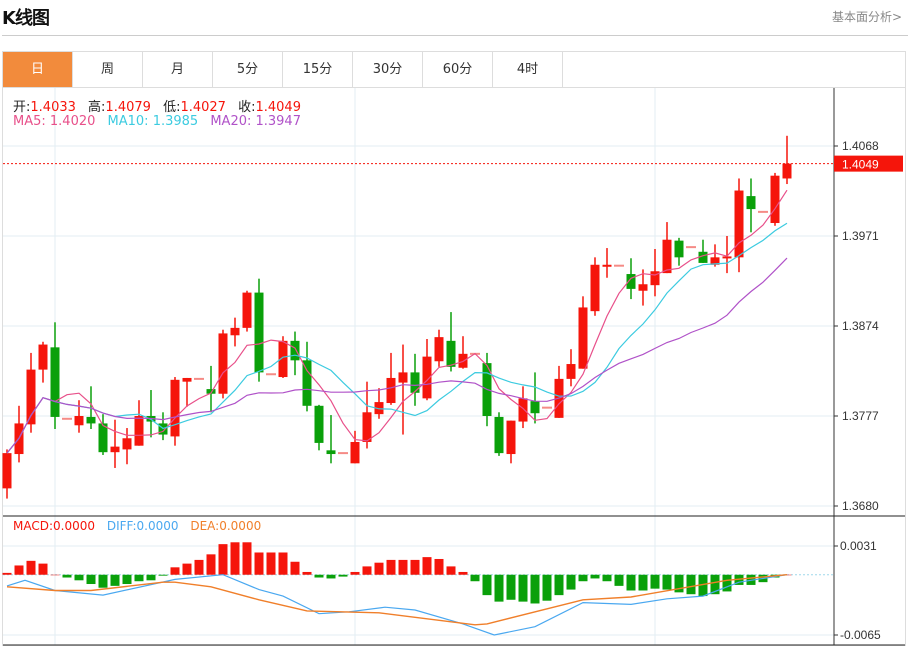  I want to click on tab-day: 日, so click(38, 69).